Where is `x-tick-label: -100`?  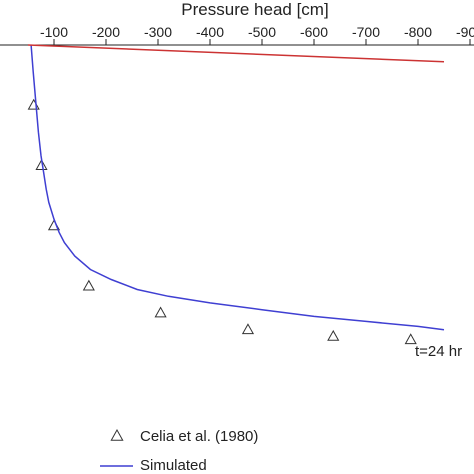
x-tick-label: -100 is located at coordinates (54, 32).